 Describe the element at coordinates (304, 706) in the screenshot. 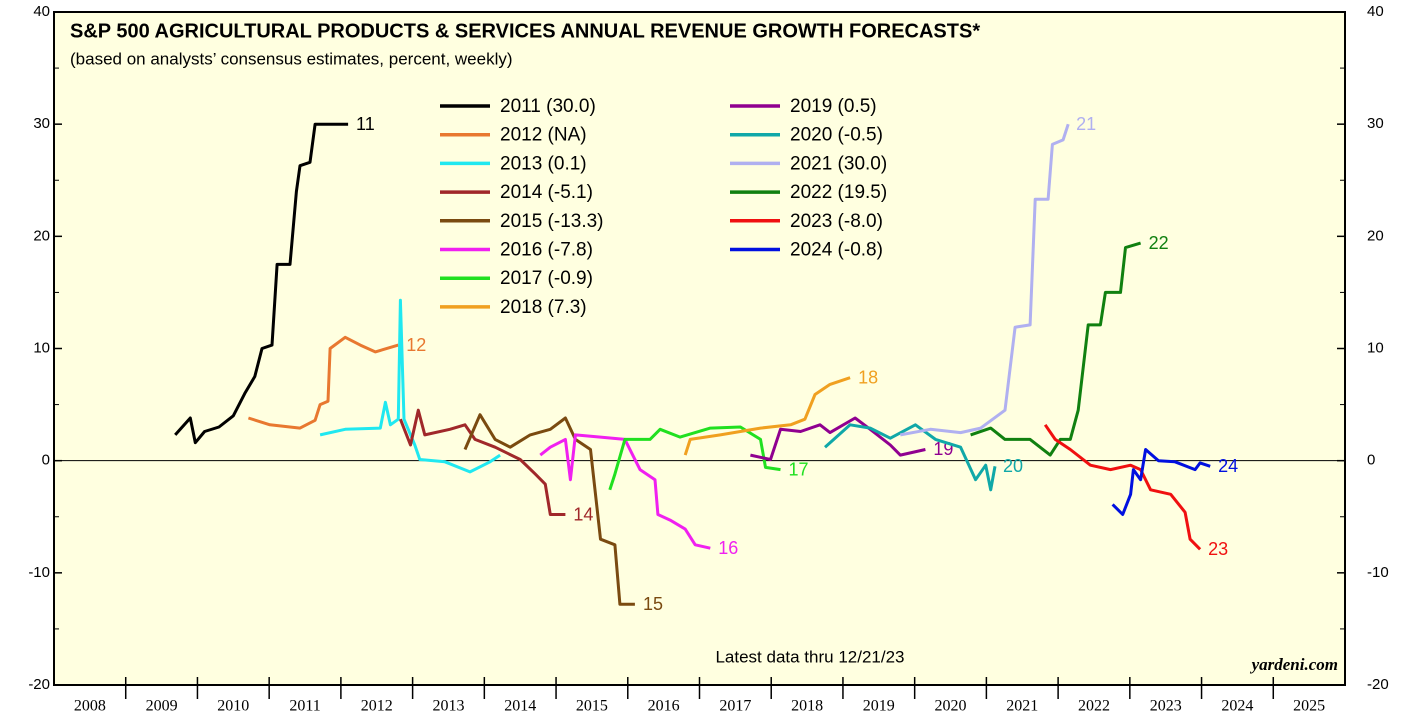

I see `x-tick-label: 2011` at that location.